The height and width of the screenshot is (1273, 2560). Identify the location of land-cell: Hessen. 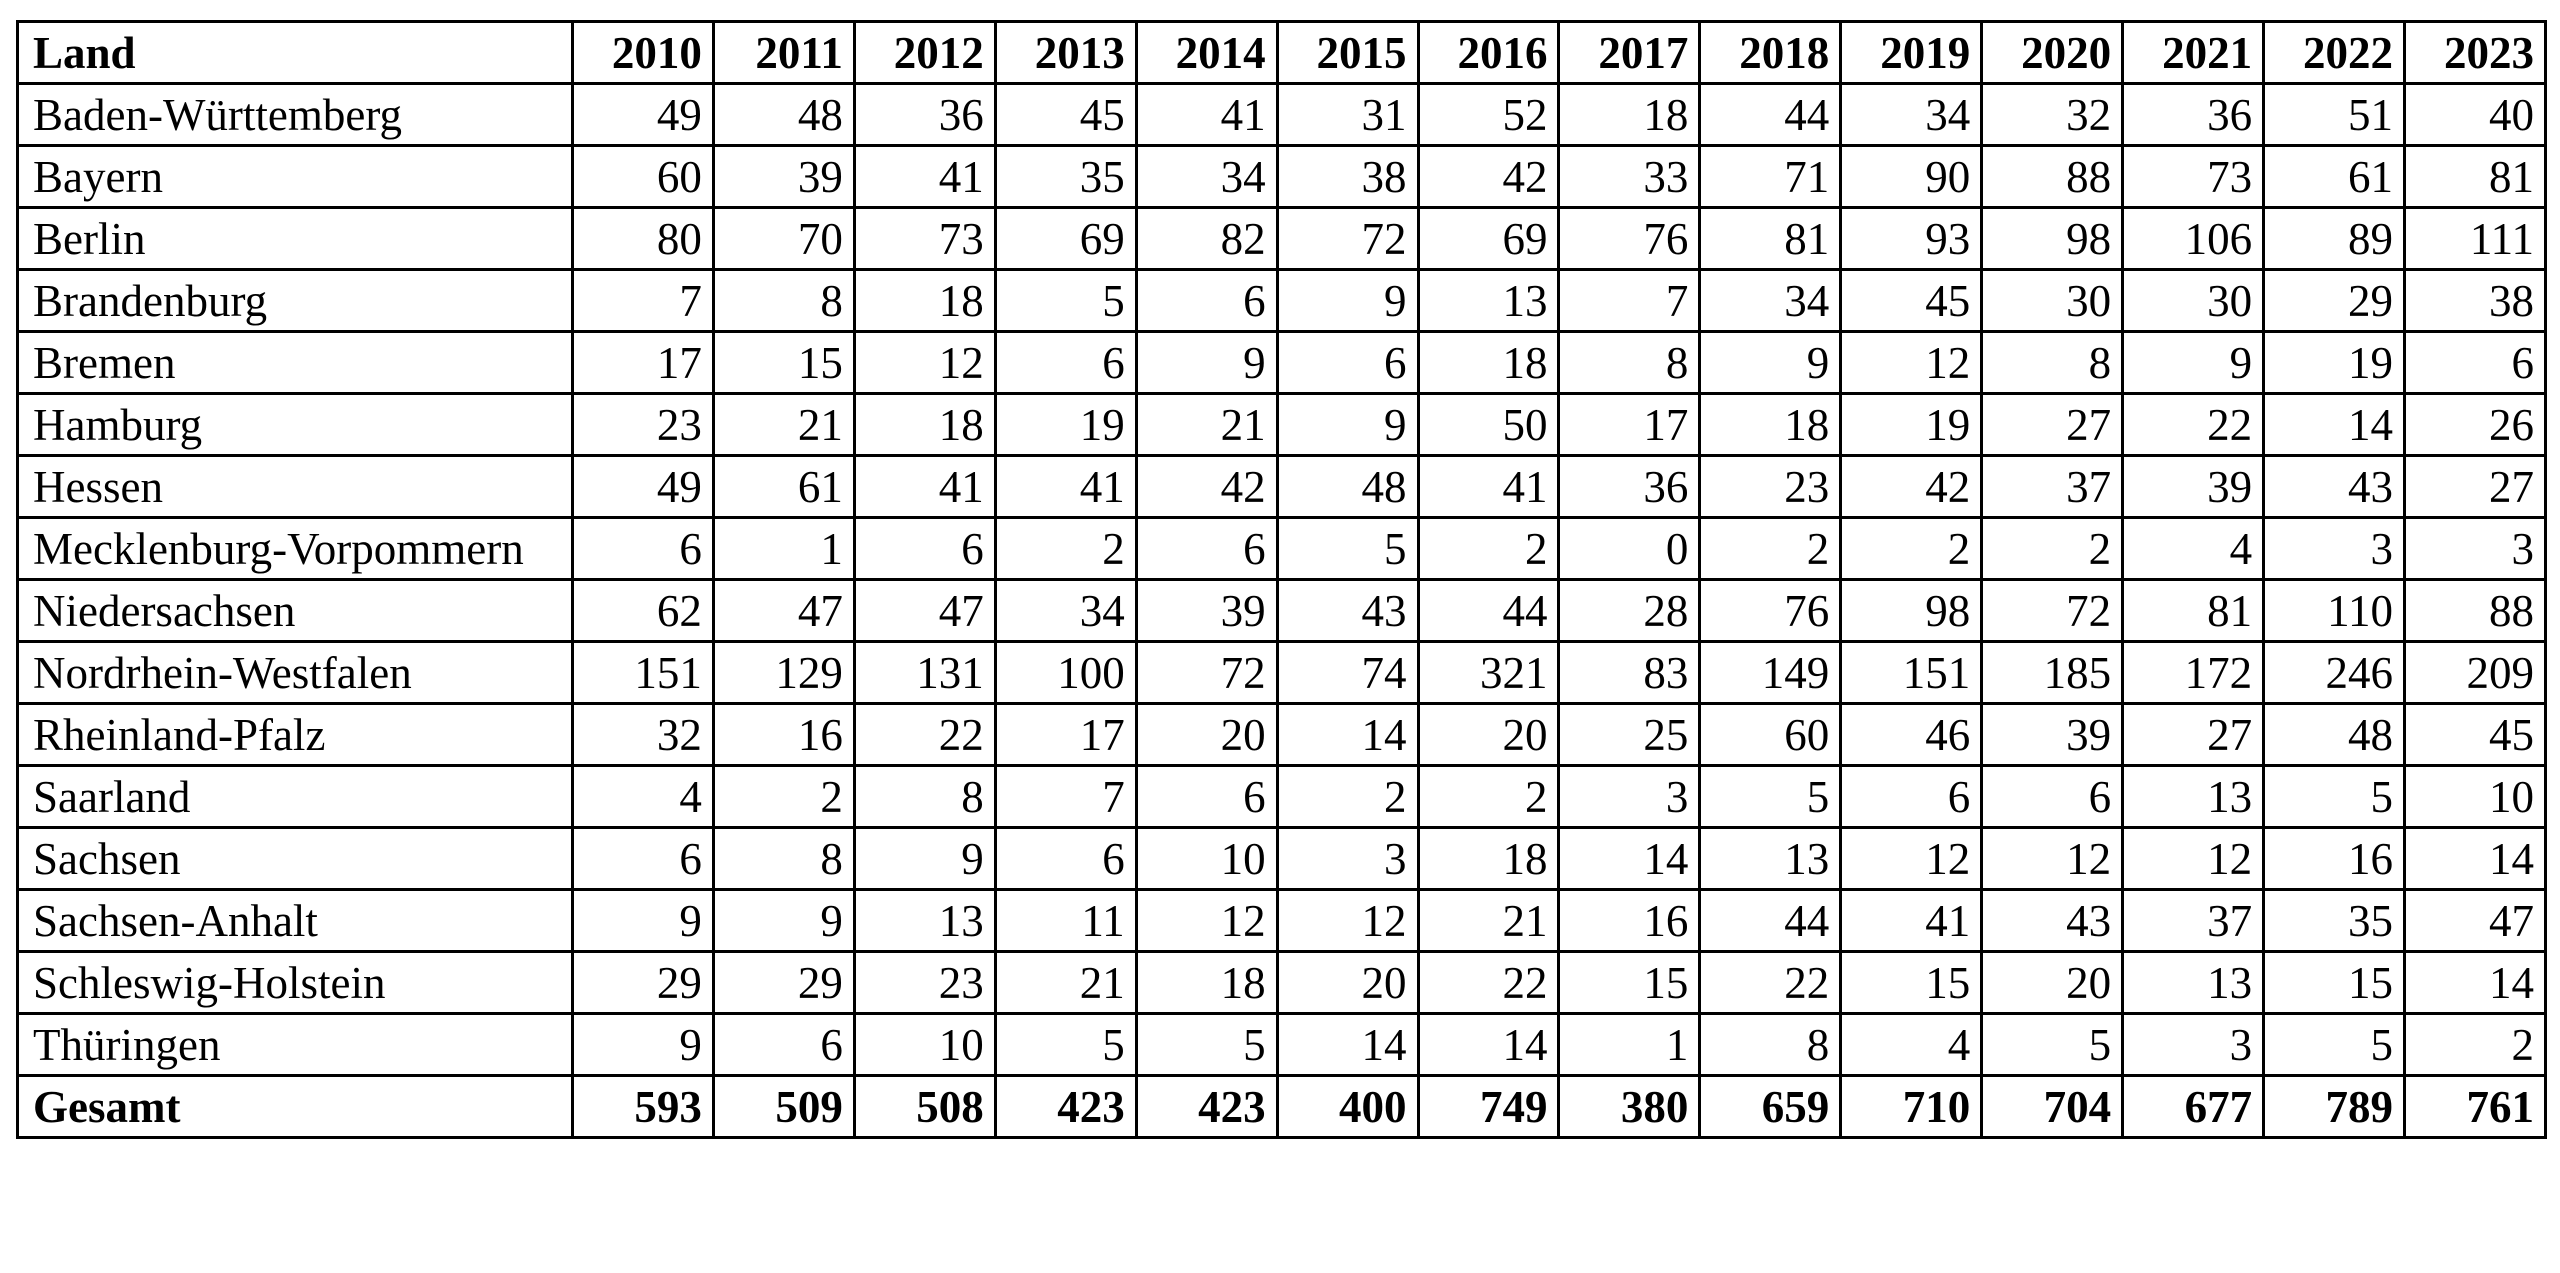
(295, 486).